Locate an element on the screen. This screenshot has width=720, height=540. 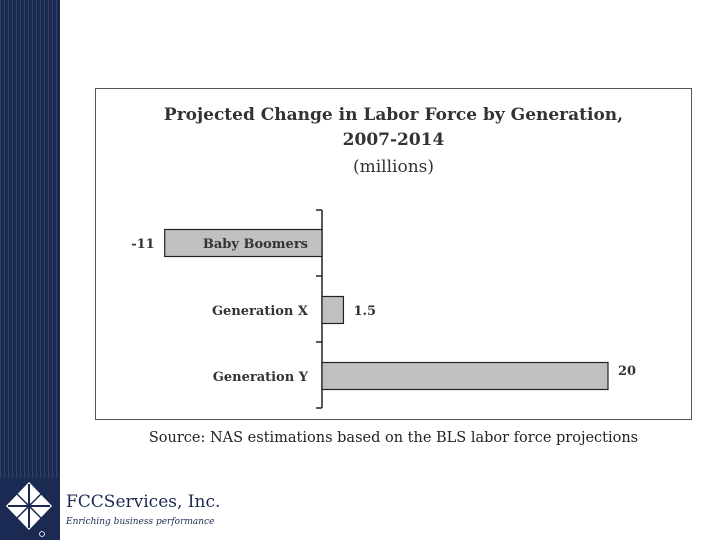
chart-title-line2: 2007-2014 is located at coordinates (393, 140).